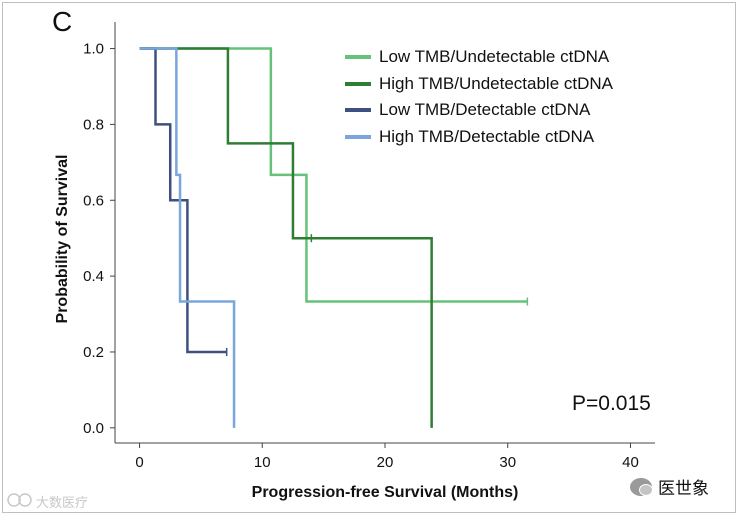  Describe the element at coordinates (485, 110) in the screenshot. I see `legend-label: Low TMB/Detectable ctDNA` at that location.